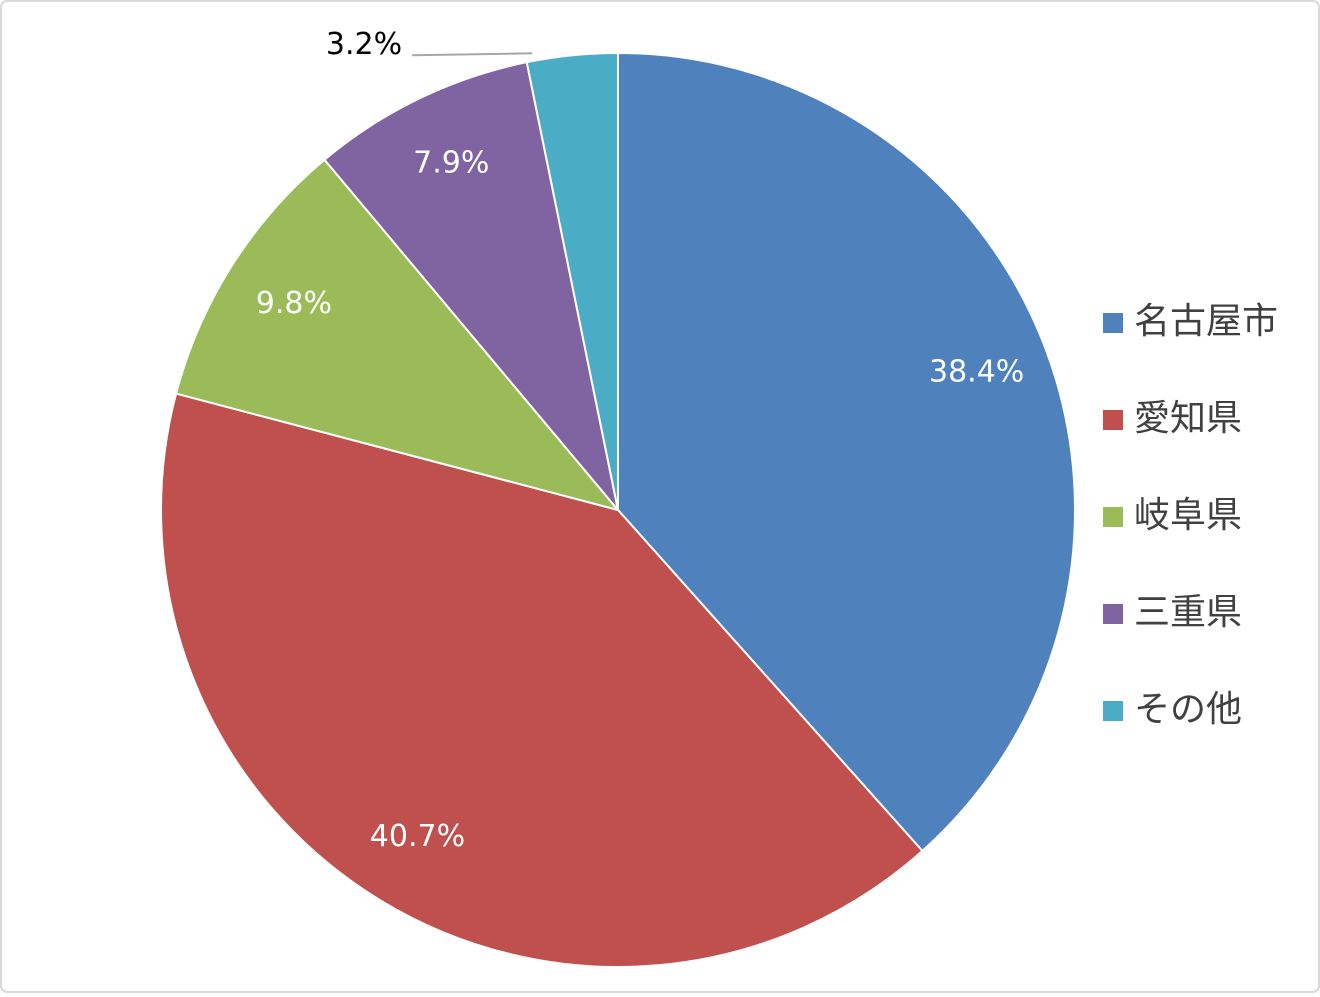  What do you see at coordinates (294, 303) in the screenshot?
I see `data-label: 9.8%` at bounding box center [294, 303].